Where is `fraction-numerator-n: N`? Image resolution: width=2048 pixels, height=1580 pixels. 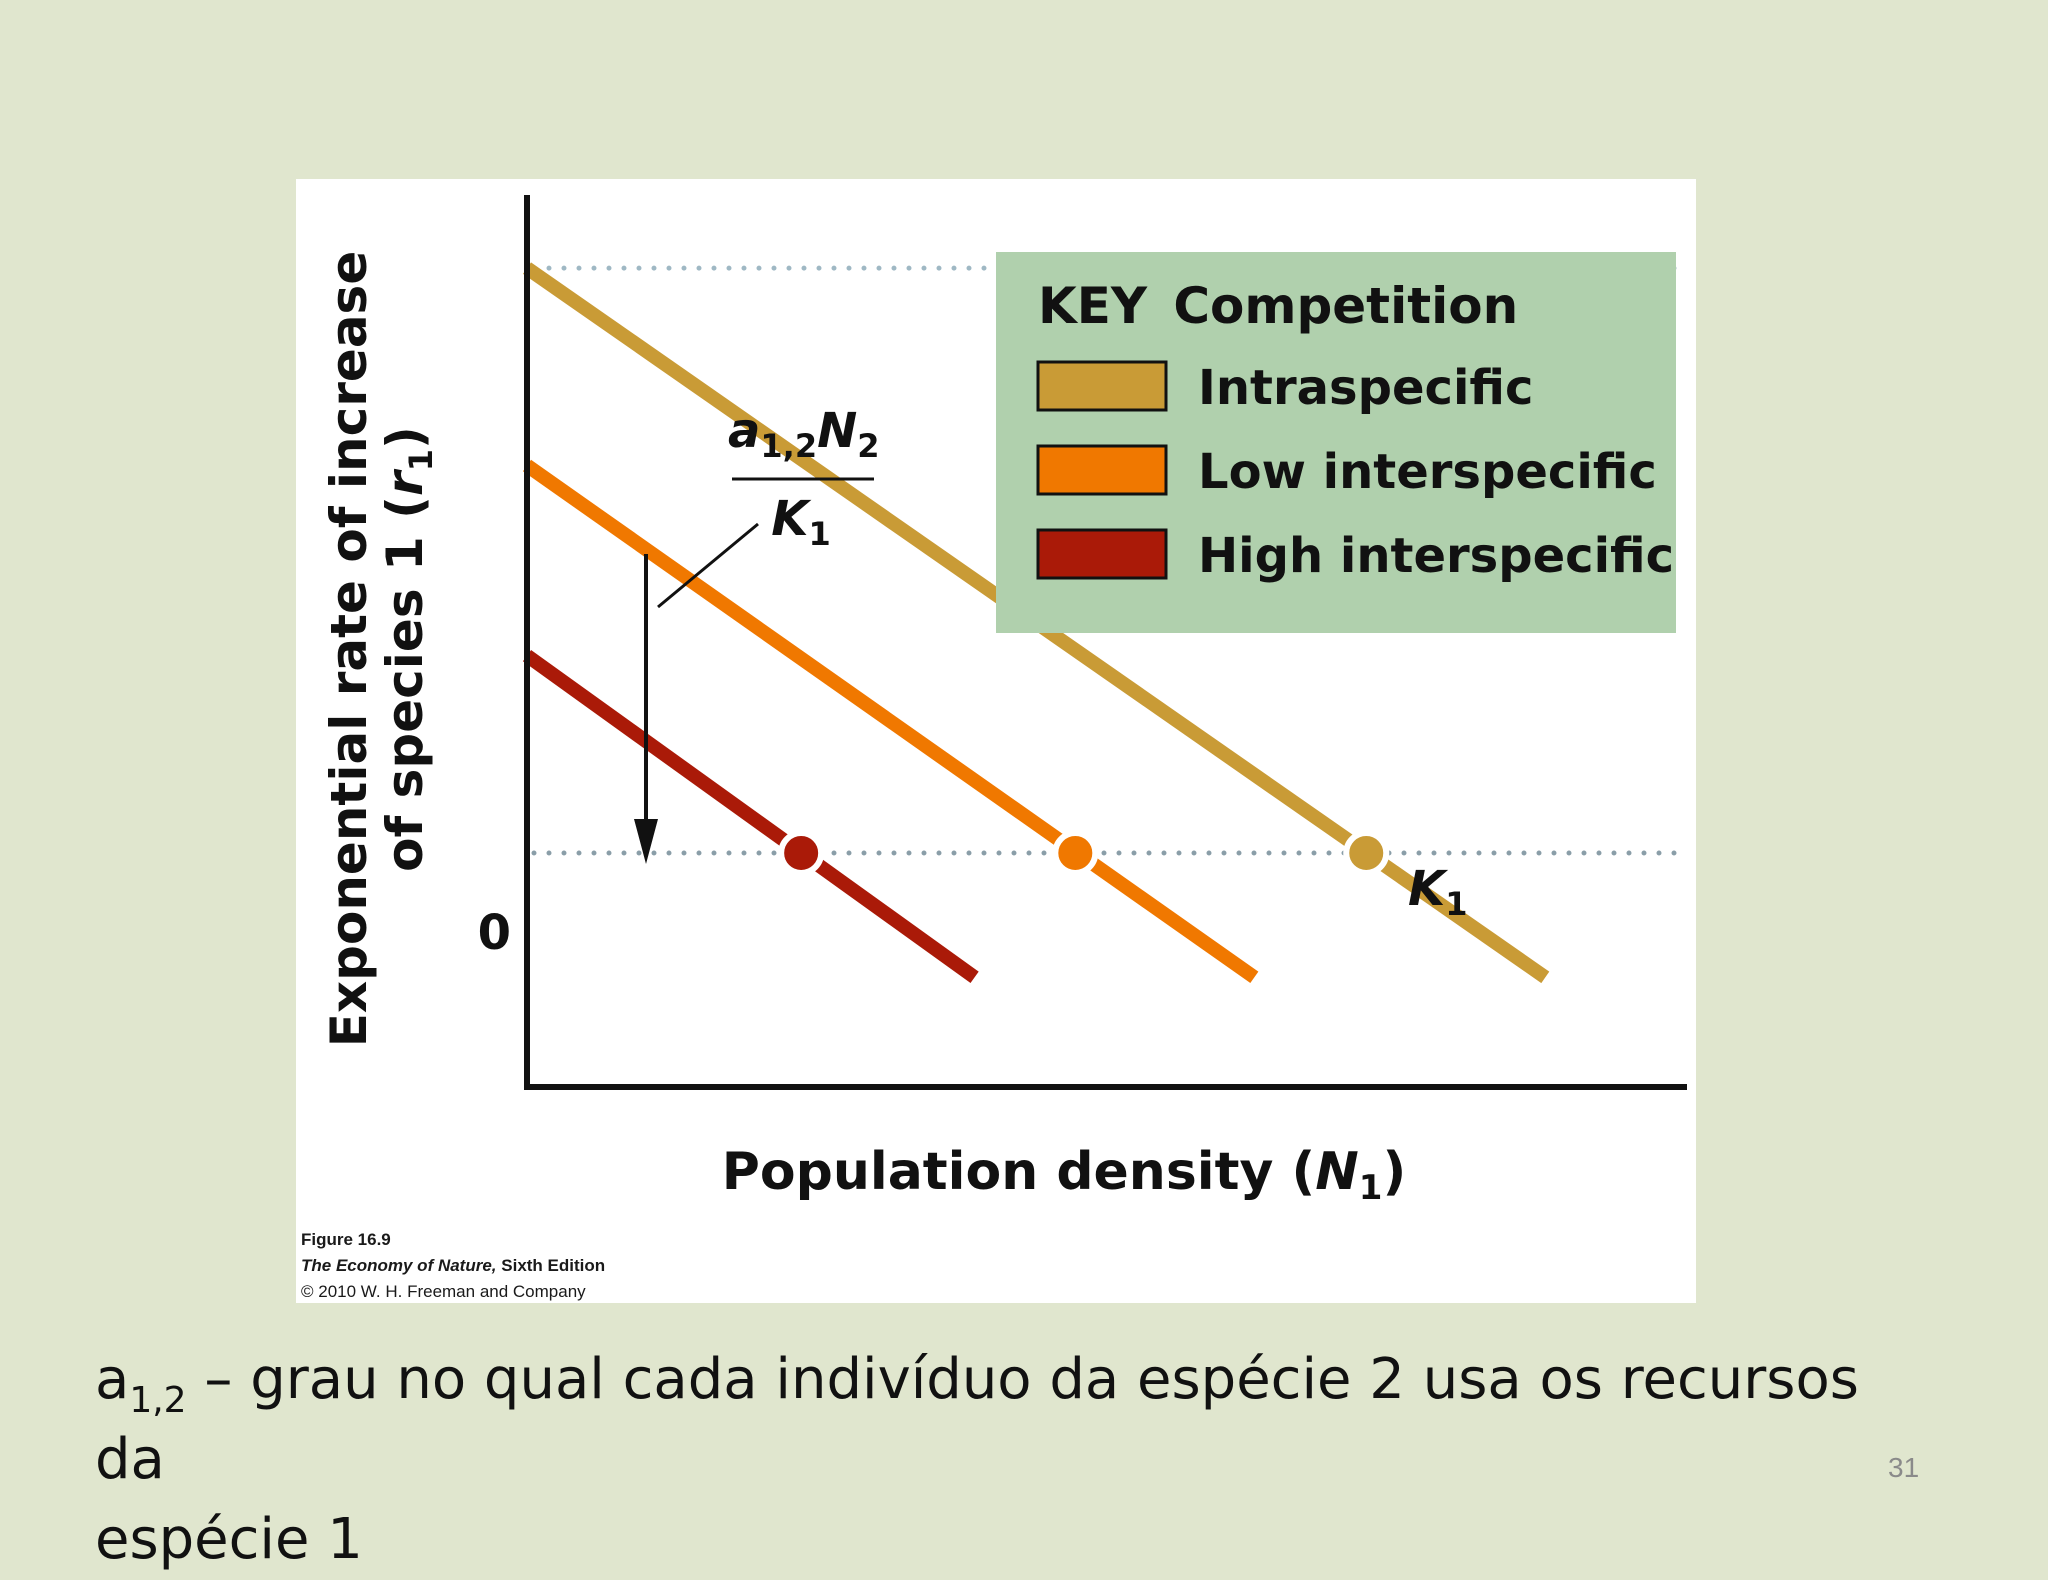 fraction-numerator-n: N is located at coordinates (837, 431).